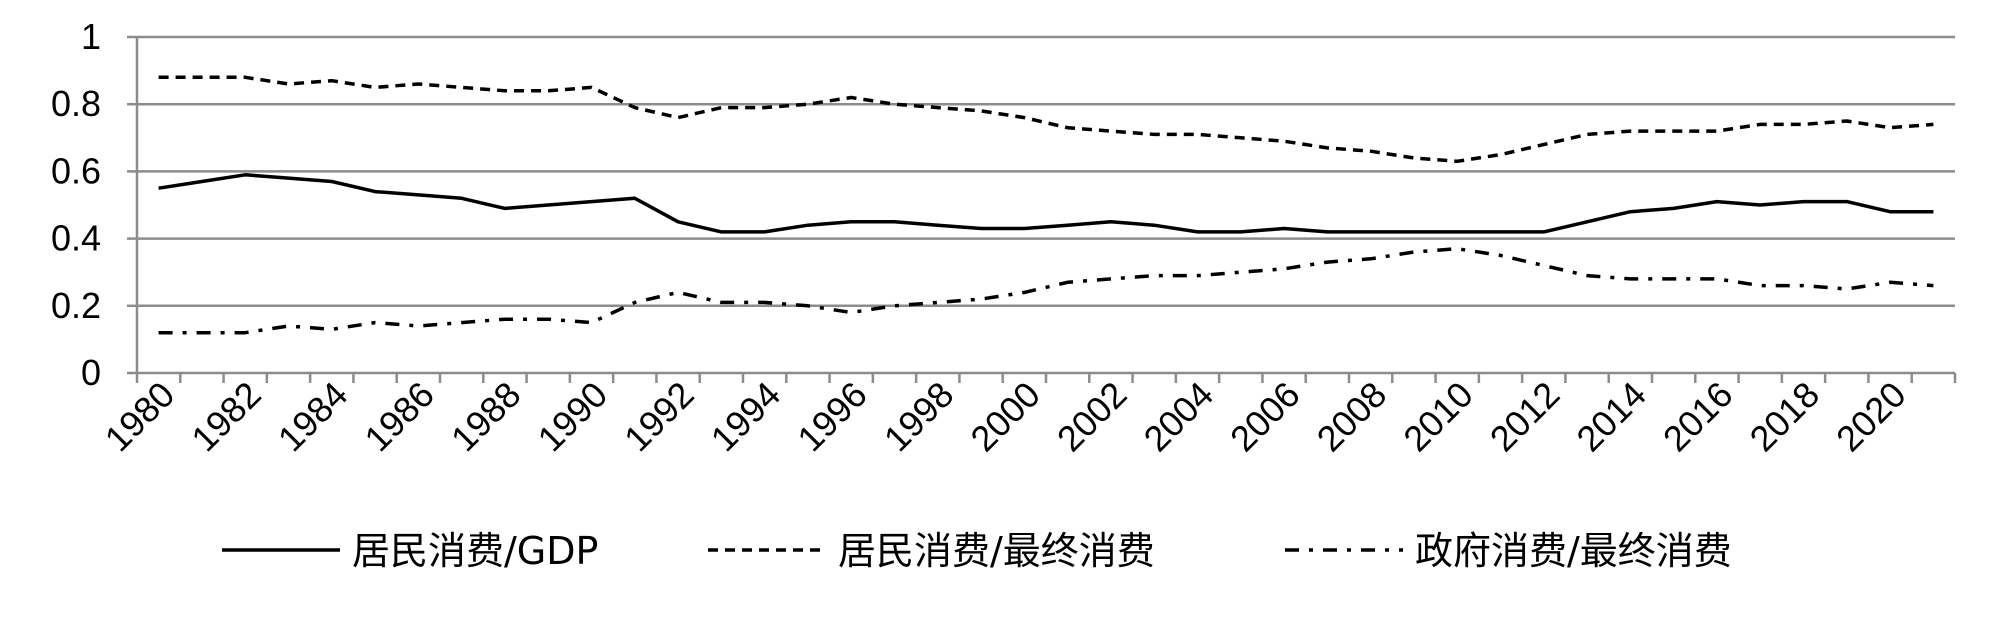 The height and width of the screenshot is (629, 1999). What do you see at coordinates (1525, 417) in the screenshot?
I see `x-tick-label: 2012` at bounding box center [1525, 417].